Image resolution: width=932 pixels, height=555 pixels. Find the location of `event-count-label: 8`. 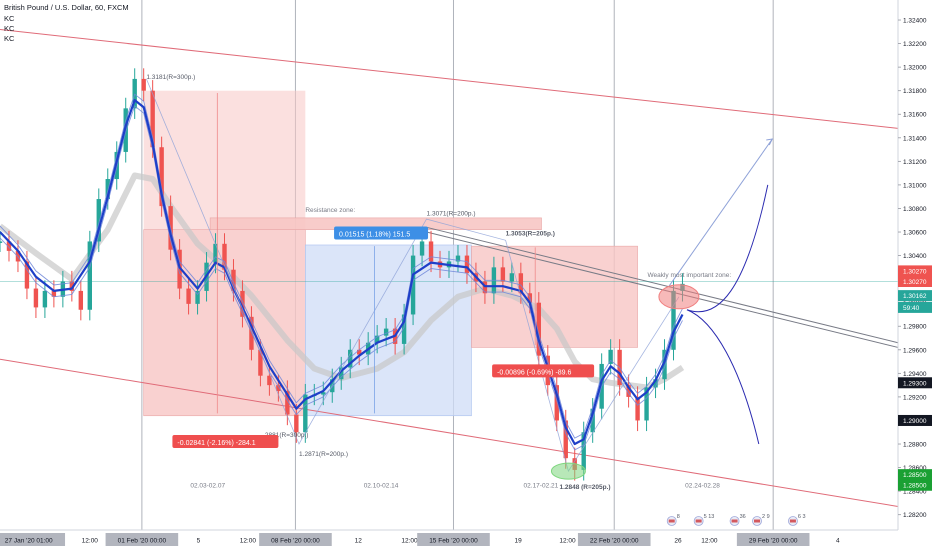

event-count-label: 8 is located at coordinates (678, 517).